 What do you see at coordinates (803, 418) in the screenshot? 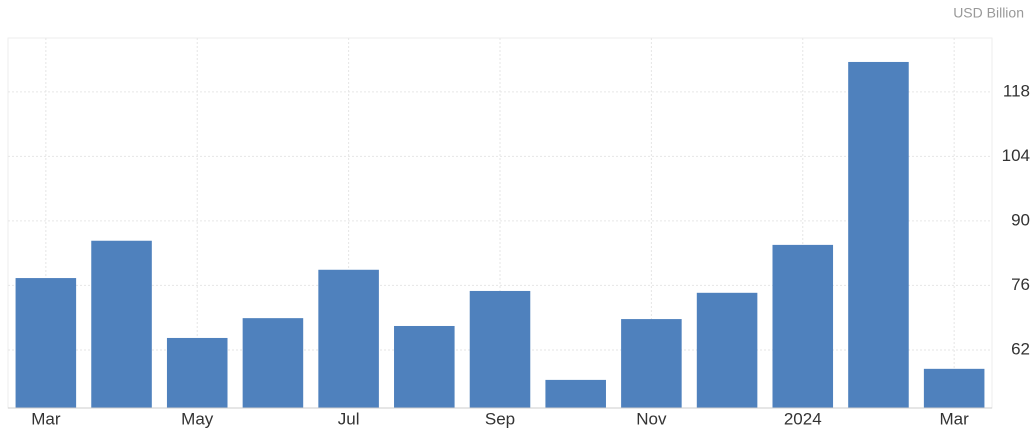
I see `x-tick-label: 2024` at bounding box center [803, 418].